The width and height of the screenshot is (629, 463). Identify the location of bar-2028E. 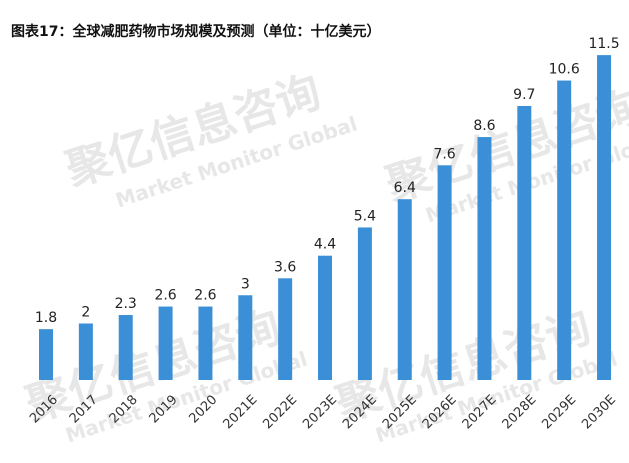
(524, 242).